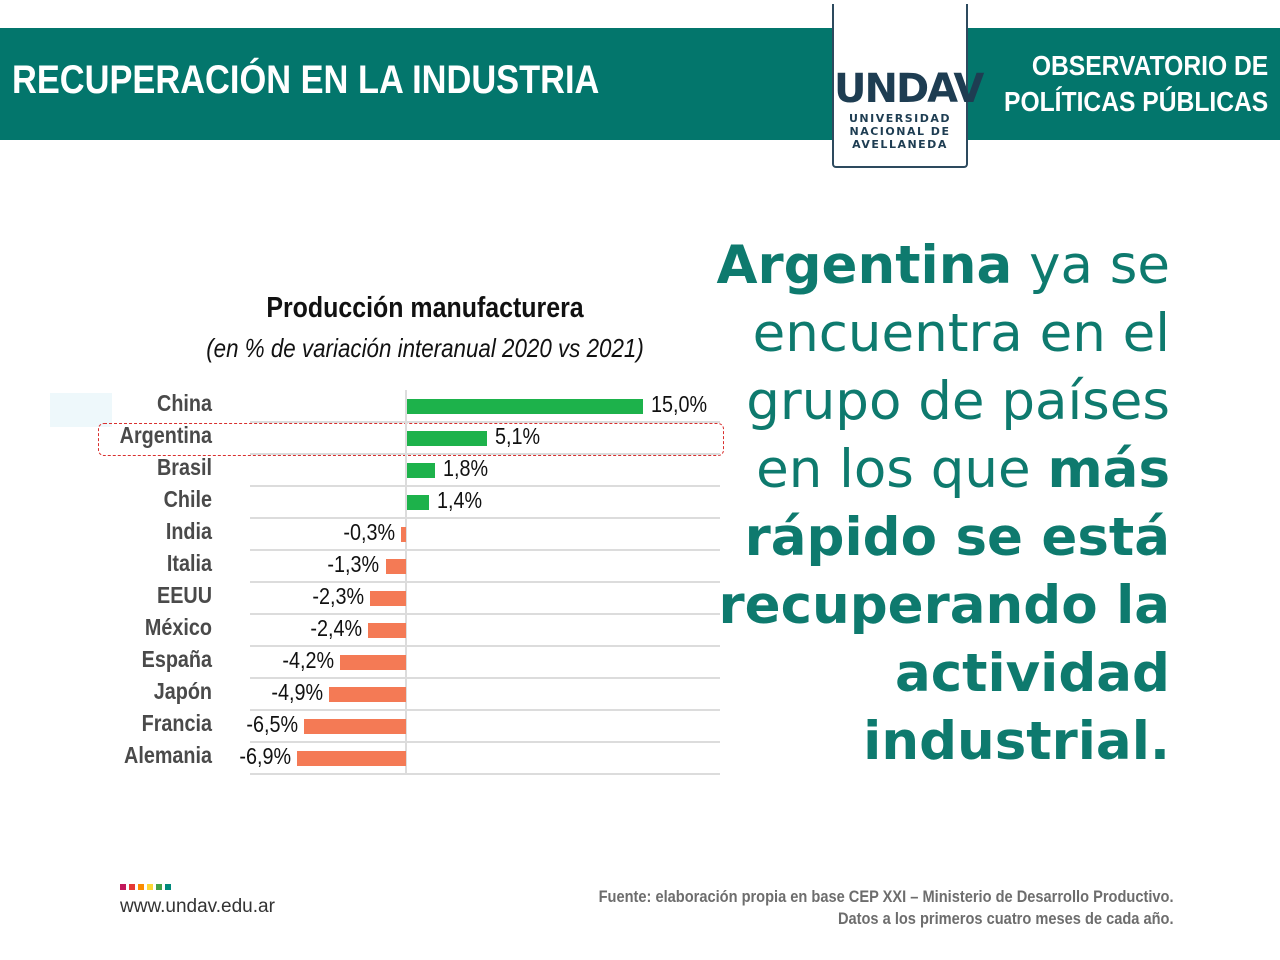 The height and width of the screenshot is (960, 1280). Describe the element at coordinates (372, 662) in the screenshot. I see `bar-españa` at that location.